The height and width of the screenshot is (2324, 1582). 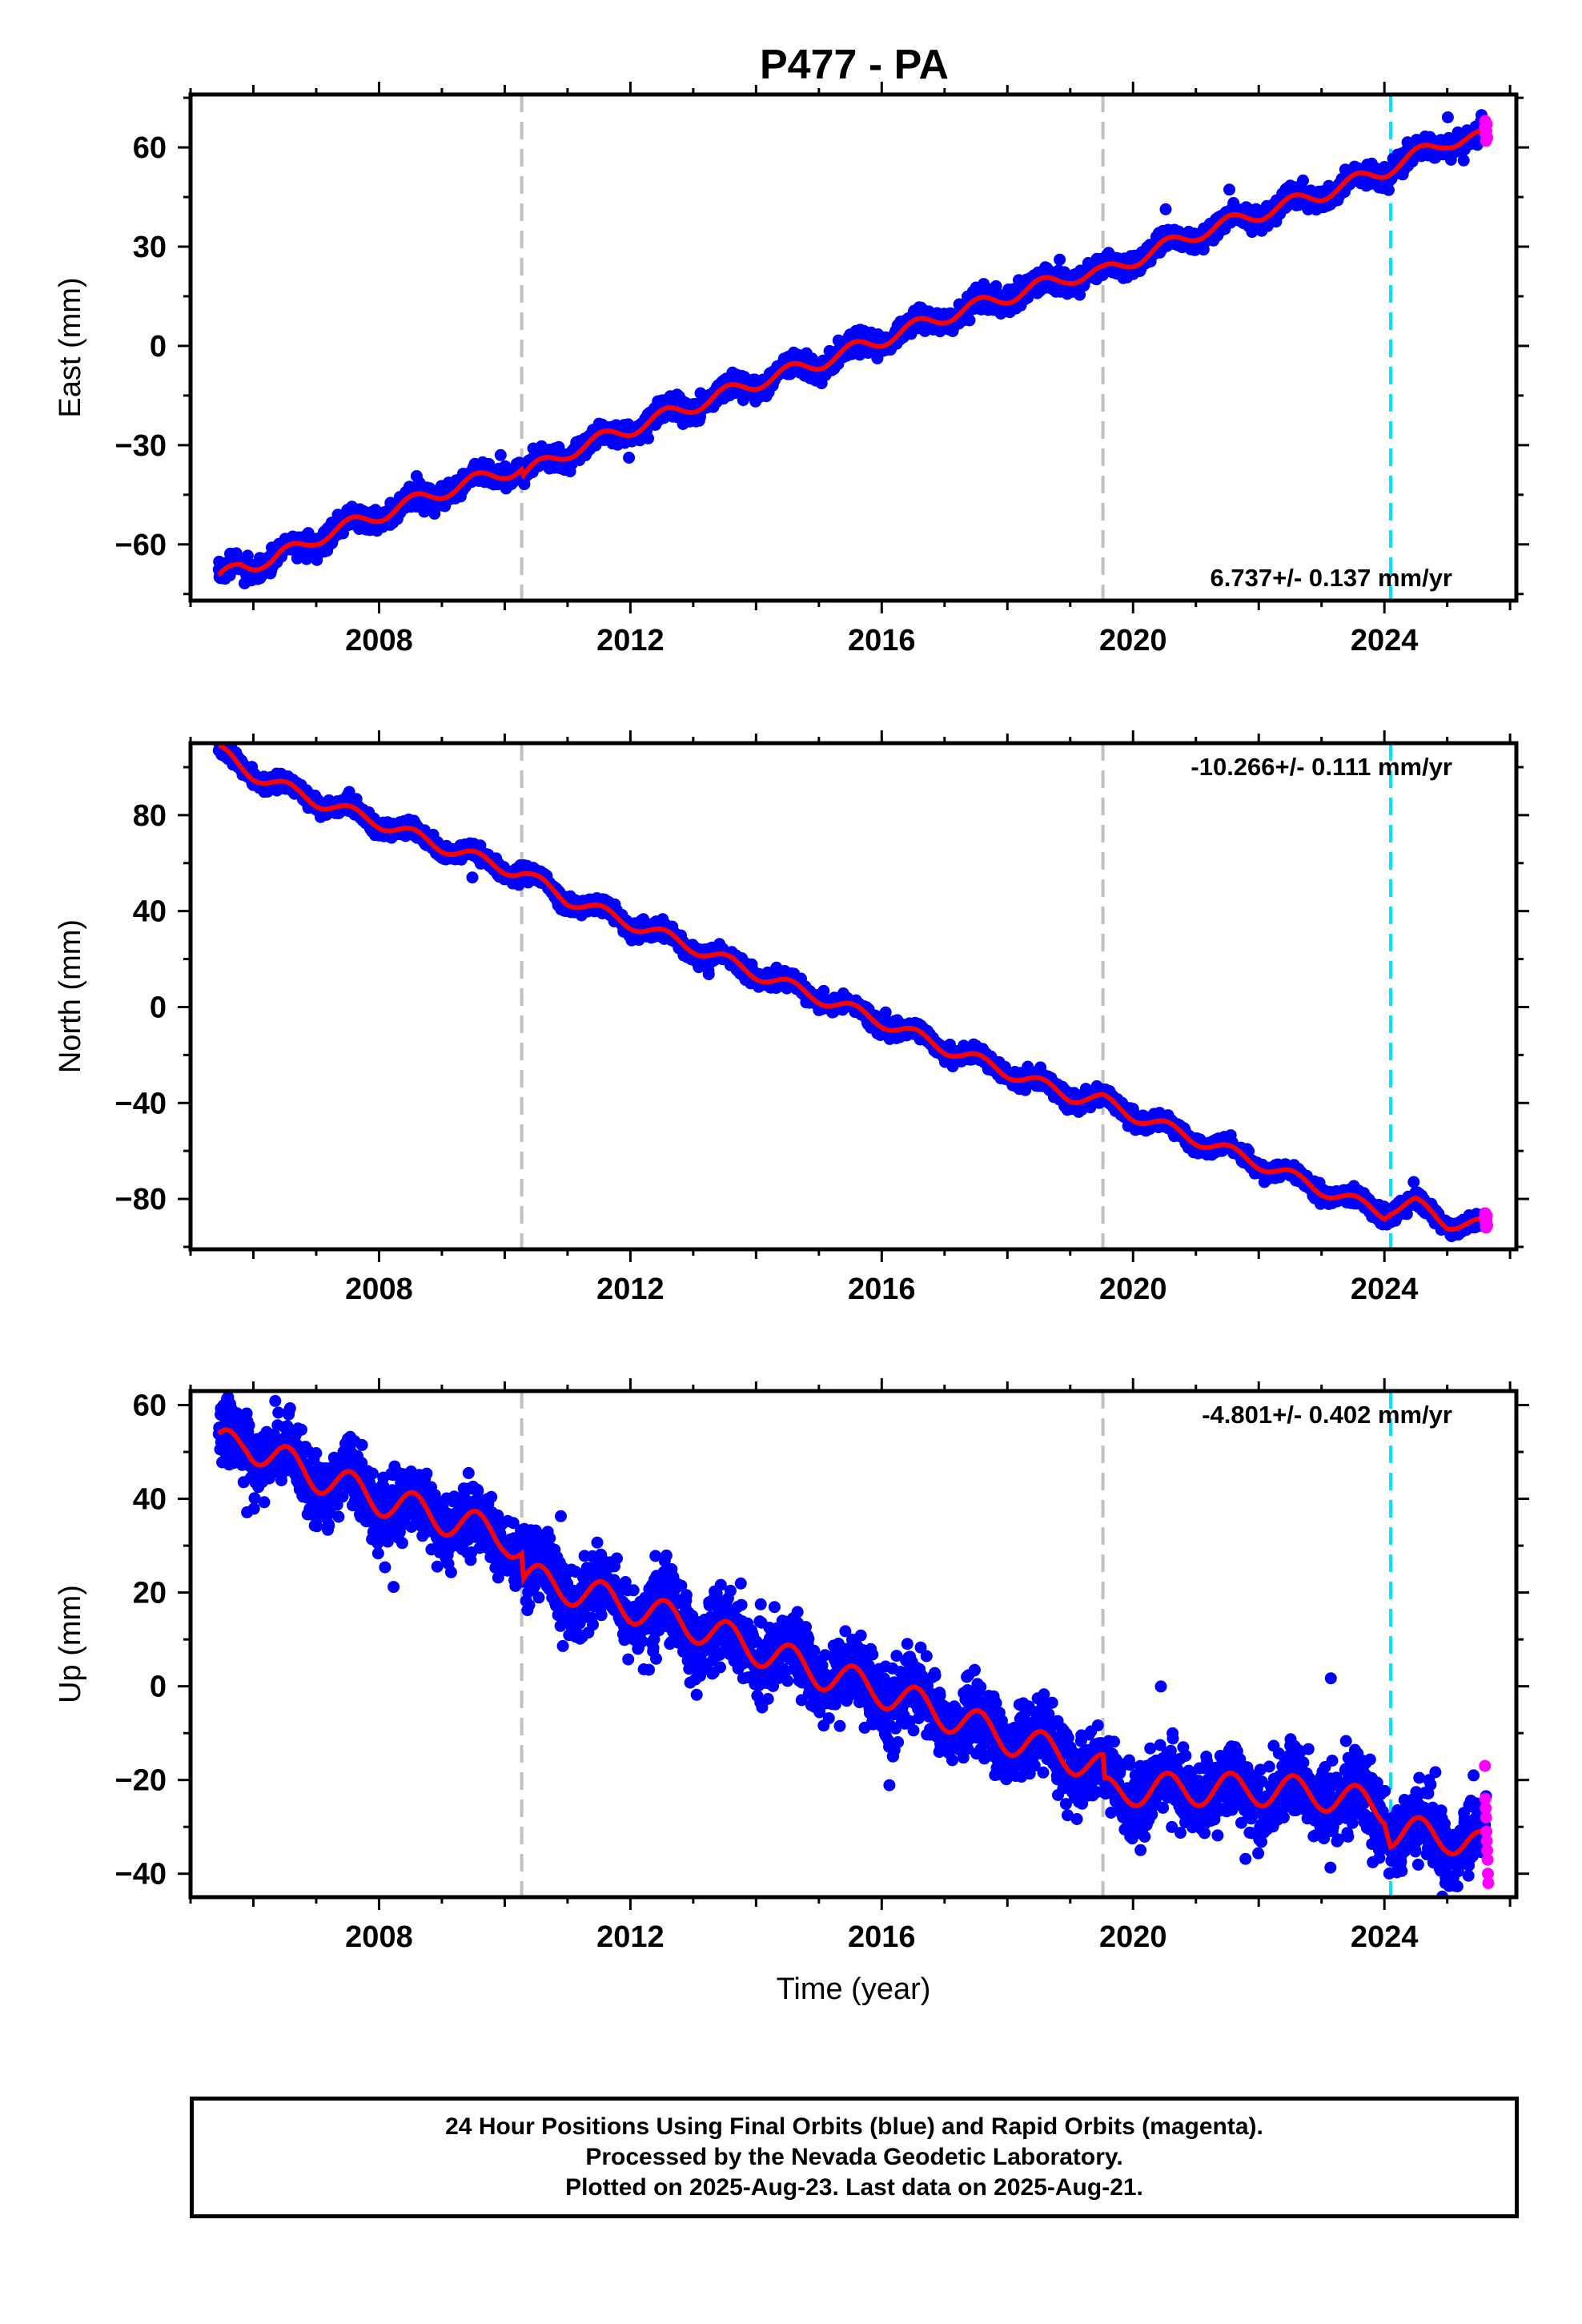 What do you see at coordinates (1487, 1824) in the screenshot?
I see `rapid-orbit-points-up` at bounding box center [1487, 1824].